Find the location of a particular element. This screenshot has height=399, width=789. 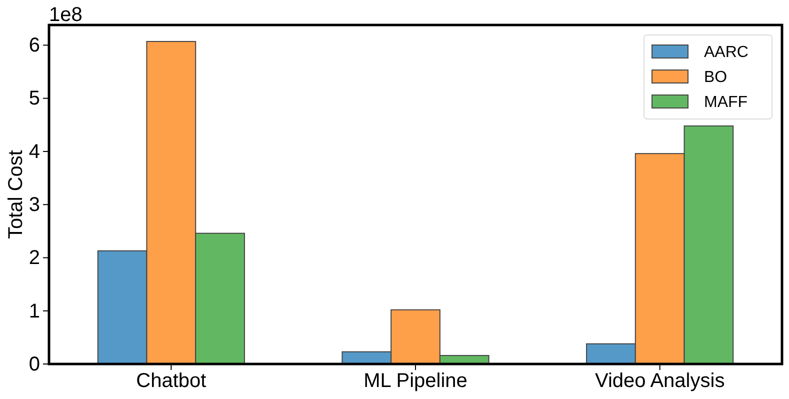

y-tick-label: 6 is located at coordinates (34, 45).